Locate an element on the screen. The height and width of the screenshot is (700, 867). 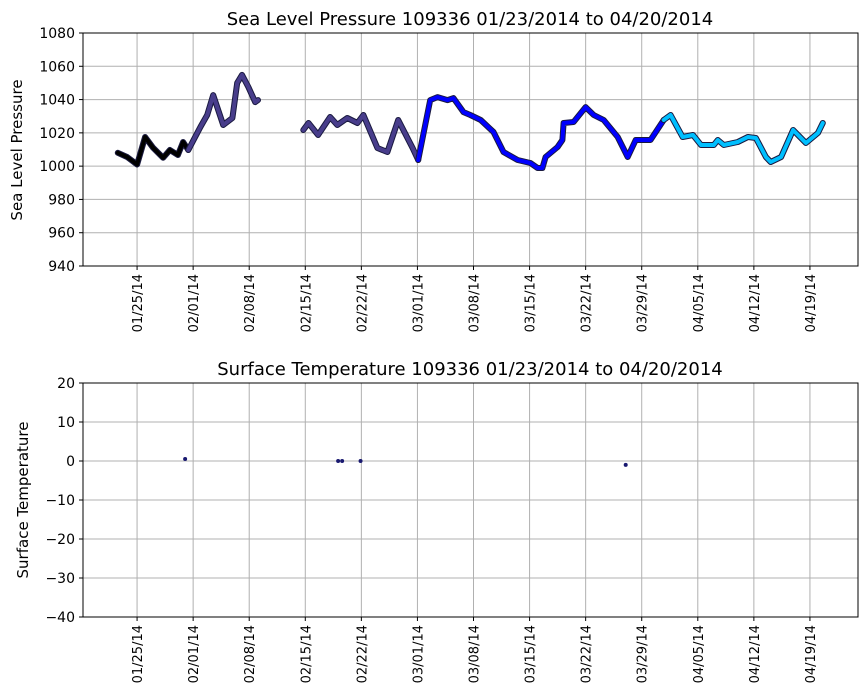
y-tick-label: 1020 is located at coordinates (57, 134).